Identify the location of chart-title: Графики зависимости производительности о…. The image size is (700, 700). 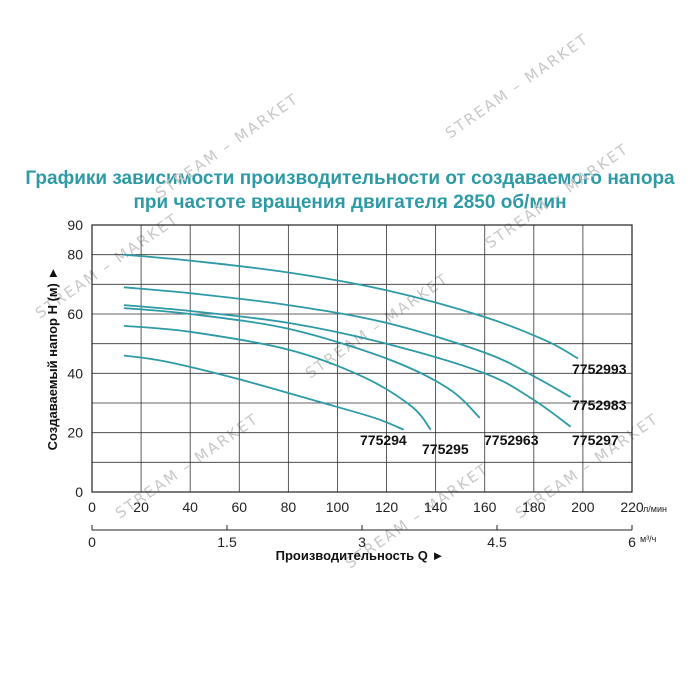
(350, 178).